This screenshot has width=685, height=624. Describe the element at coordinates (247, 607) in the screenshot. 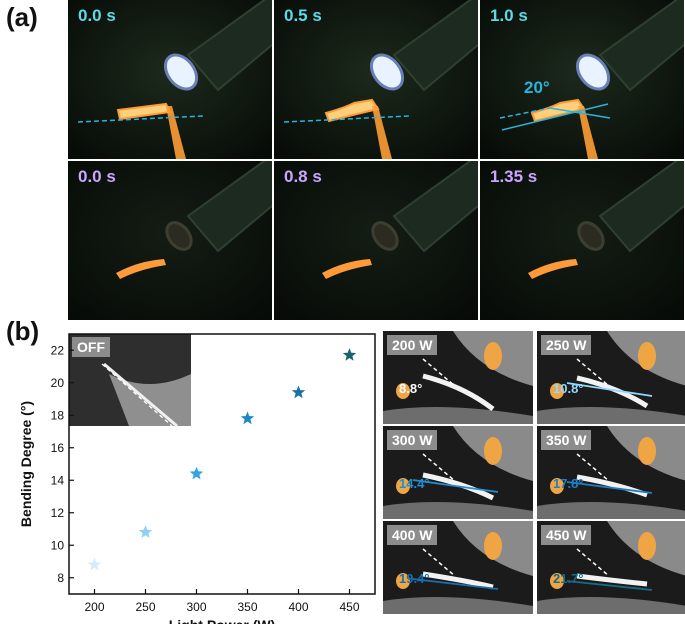

I see `x-tick-label: 350` at that location.